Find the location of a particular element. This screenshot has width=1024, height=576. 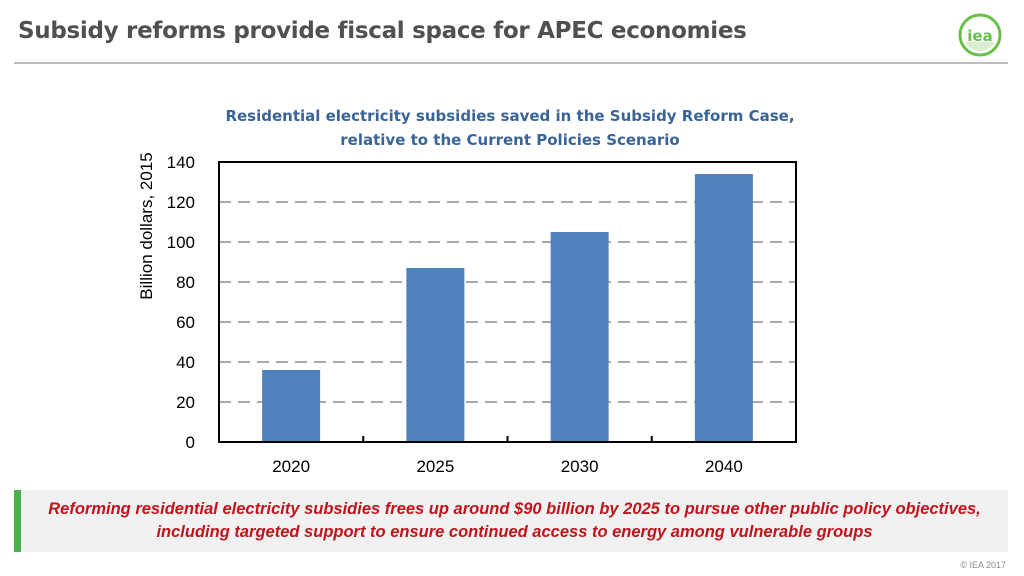

x-tick-label: 2030 is located at coordinates (580, 466).